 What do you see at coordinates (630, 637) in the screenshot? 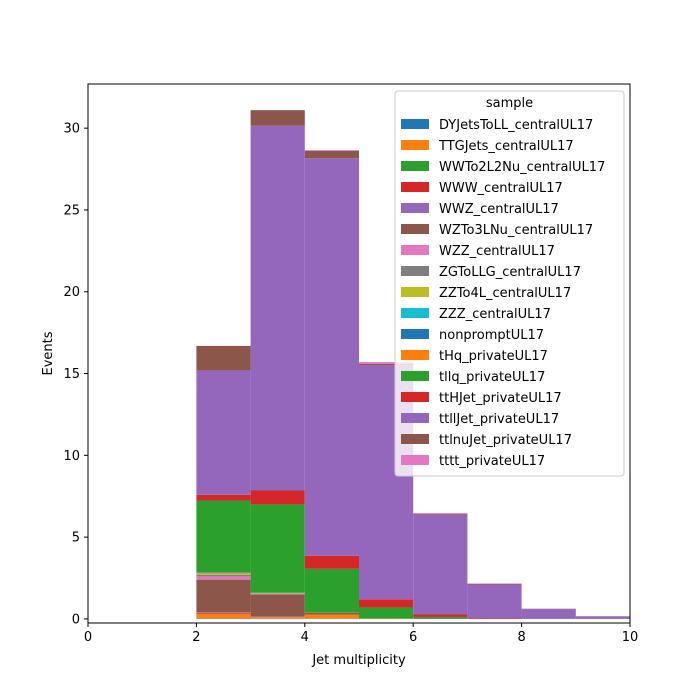
I see `x-tick-label: 10` at bounding box center [630, 637].